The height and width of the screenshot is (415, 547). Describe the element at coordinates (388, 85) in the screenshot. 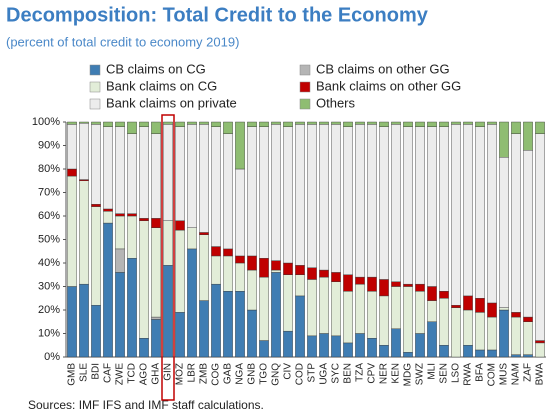

I see `legend-label: Bank claims on other GG` at that location.